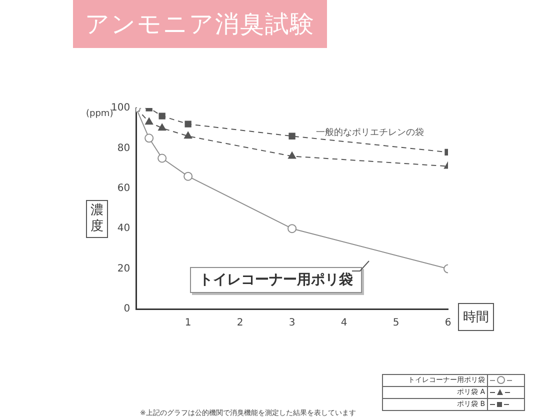 The width and height of the screenshot is (560, 420). Describe the element at coordinates (188, 323) in the screenshot. I see `x-tick-label: 1` at that location.